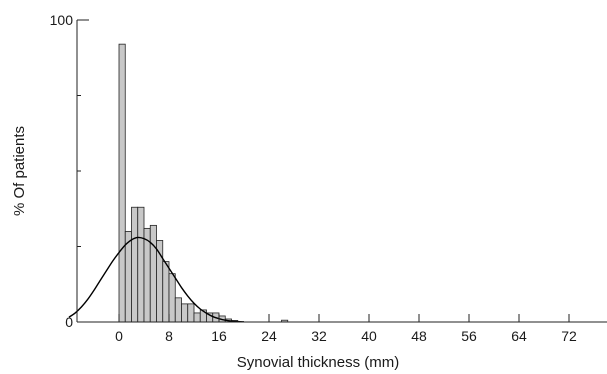 This screenshot has height=374, width=607. What do you see at coordinates (569, 336) in the screenshot?
I see `x-tick-label: 72` at bounding box center [569, 336].